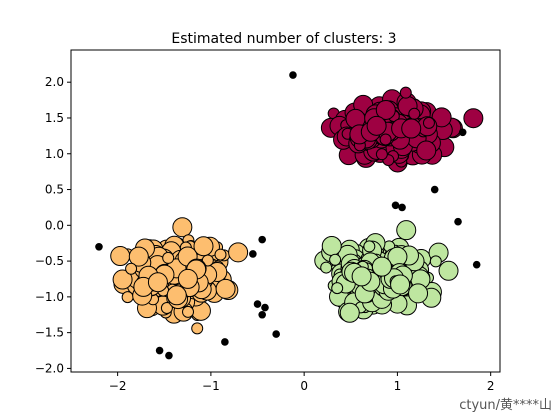 The image size is (554, 415). Describe the element at coordinates (304, 386) in the screenshot. I see `x-tick-label: 0` at that location.